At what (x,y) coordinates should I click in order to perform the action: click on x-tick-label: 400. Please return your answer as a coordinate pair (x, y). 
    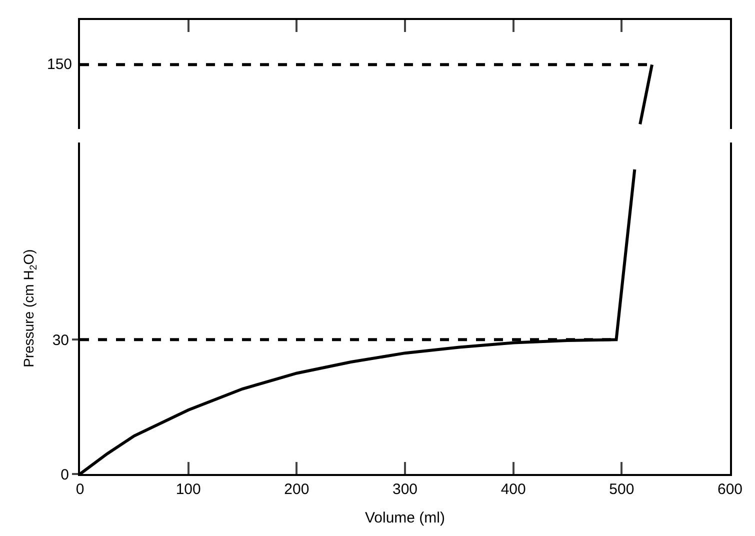
    Looking at the image, I should click on (513, 489).